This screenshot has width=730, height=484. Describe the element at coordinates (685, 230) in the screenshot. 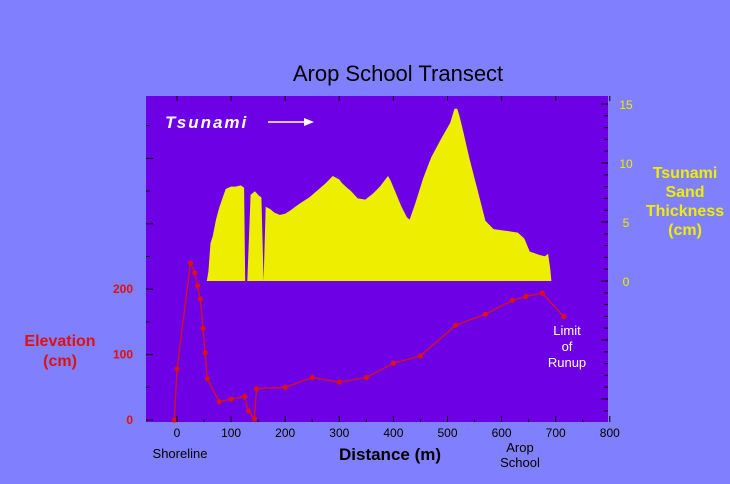

I see `sand-axis-label-line-4: (cm)` at that location.